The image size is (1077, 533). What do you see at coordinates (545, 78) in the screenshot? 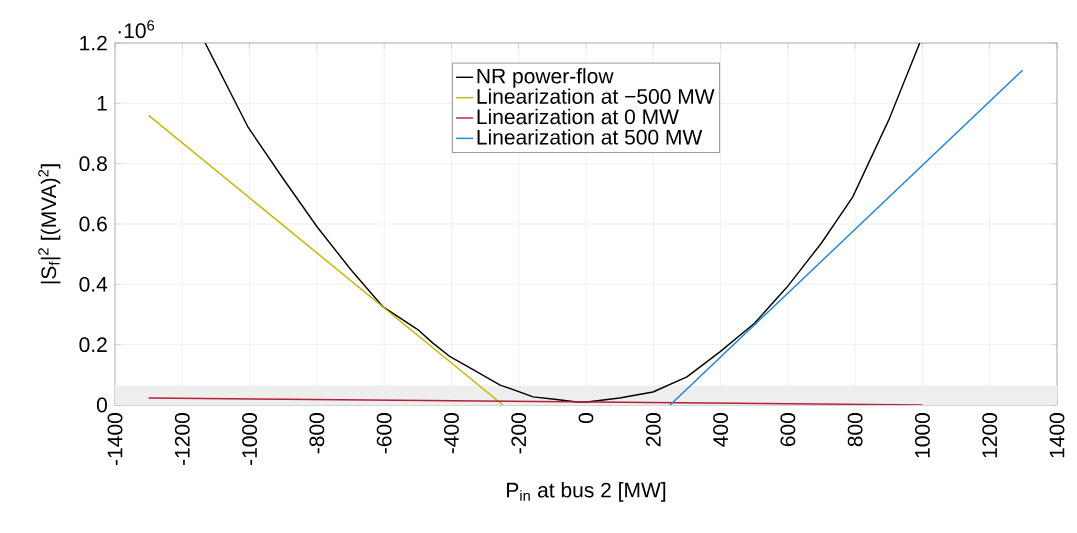
I see `legend-label: NR power-flow` at bounding box center [545, 78].